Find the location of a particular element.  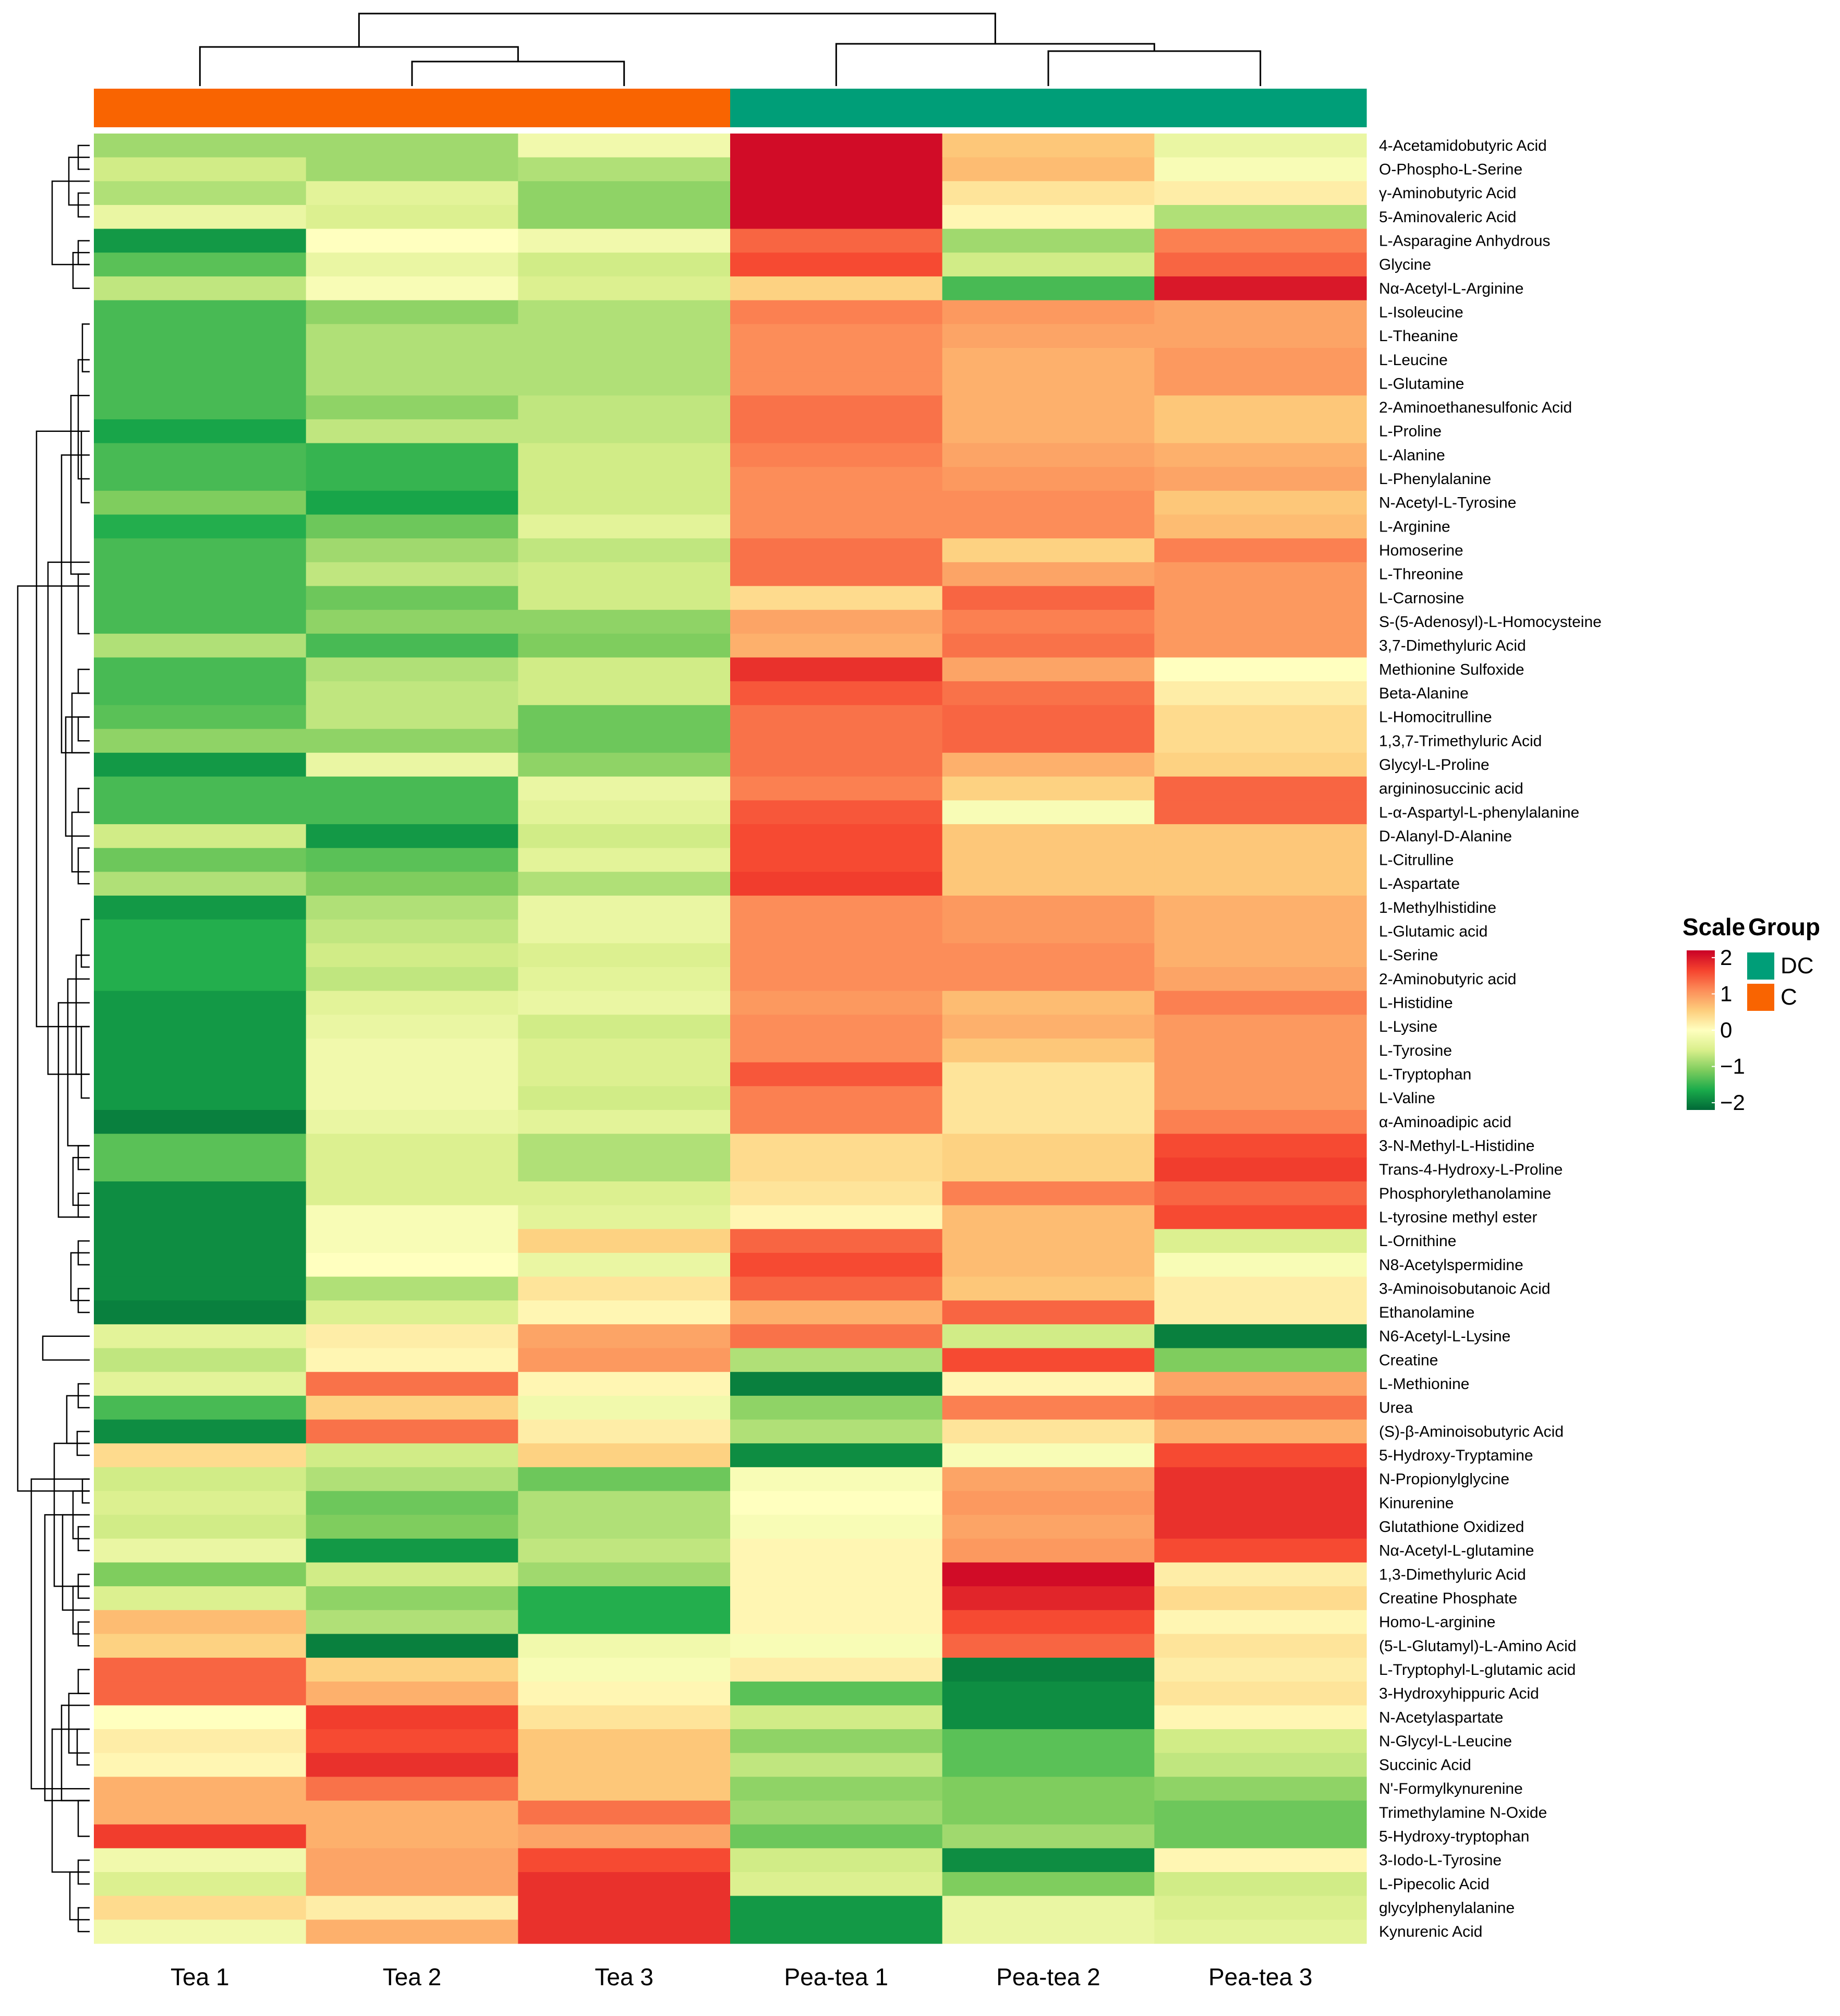

row-label: L-Arginine is located at coordinates (1414, 526).